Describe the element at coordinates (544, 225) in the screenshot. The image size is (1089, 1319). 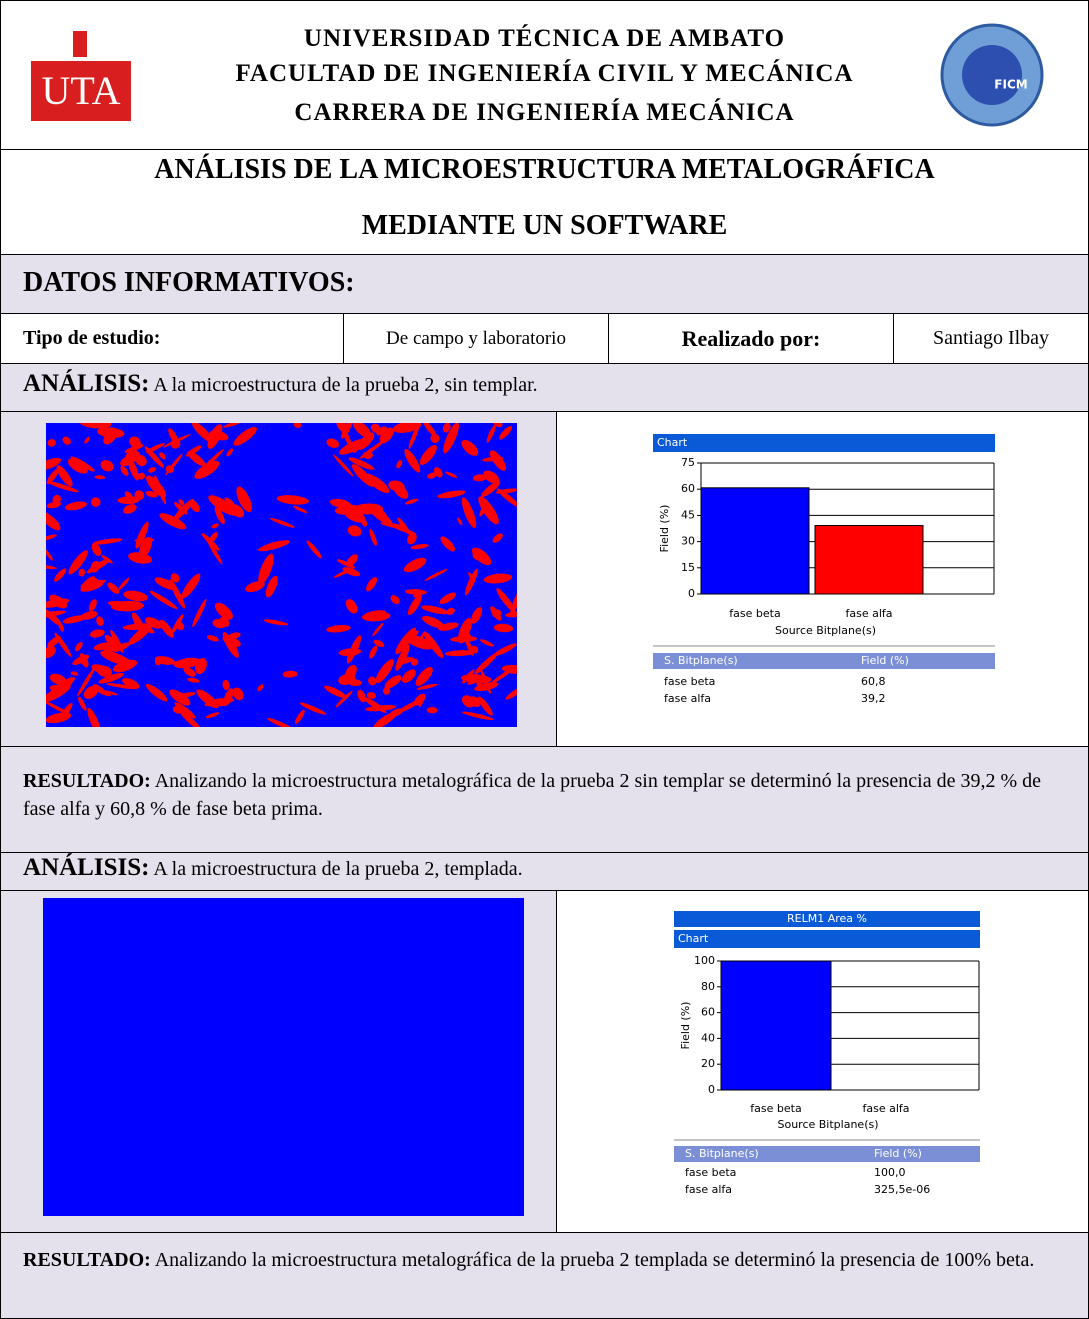
I see `title-line: MEDIANTE UN SOFTWARE` at that location.